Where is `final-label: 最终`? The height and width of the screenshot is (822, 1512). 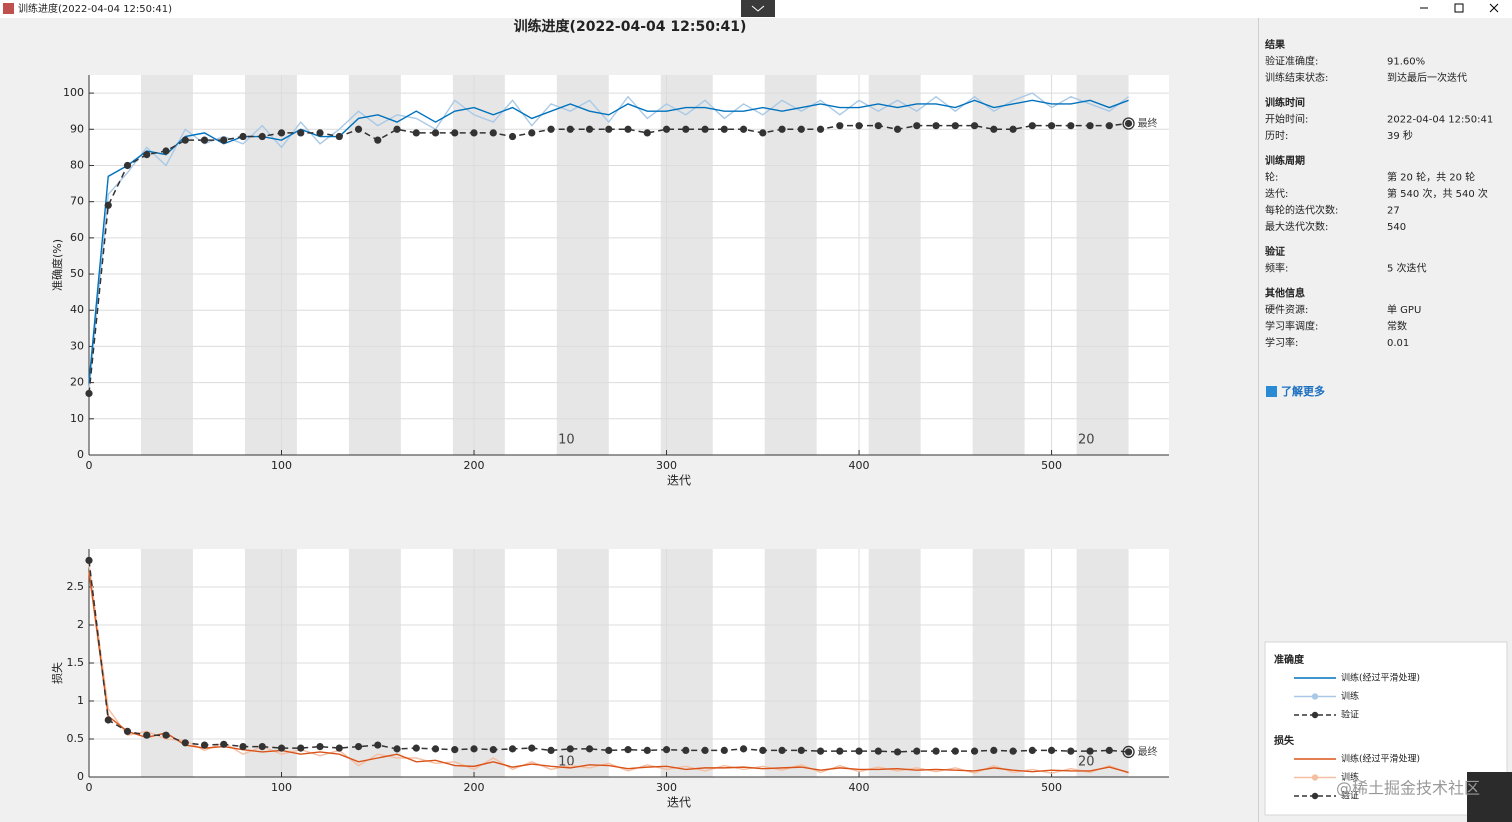
final-label: 最终 is located at coordinates (1148, 751).